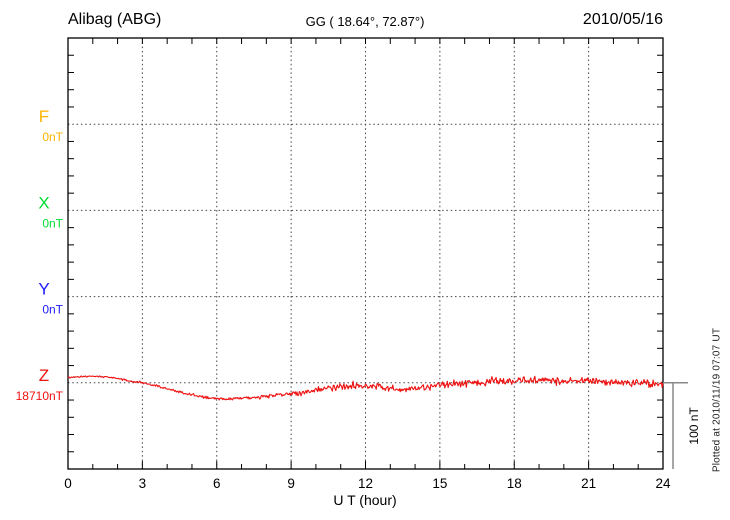  I want to click on x-axis-labels: 0 3 6 9 12 15 18 21 24, so click(367, 483).